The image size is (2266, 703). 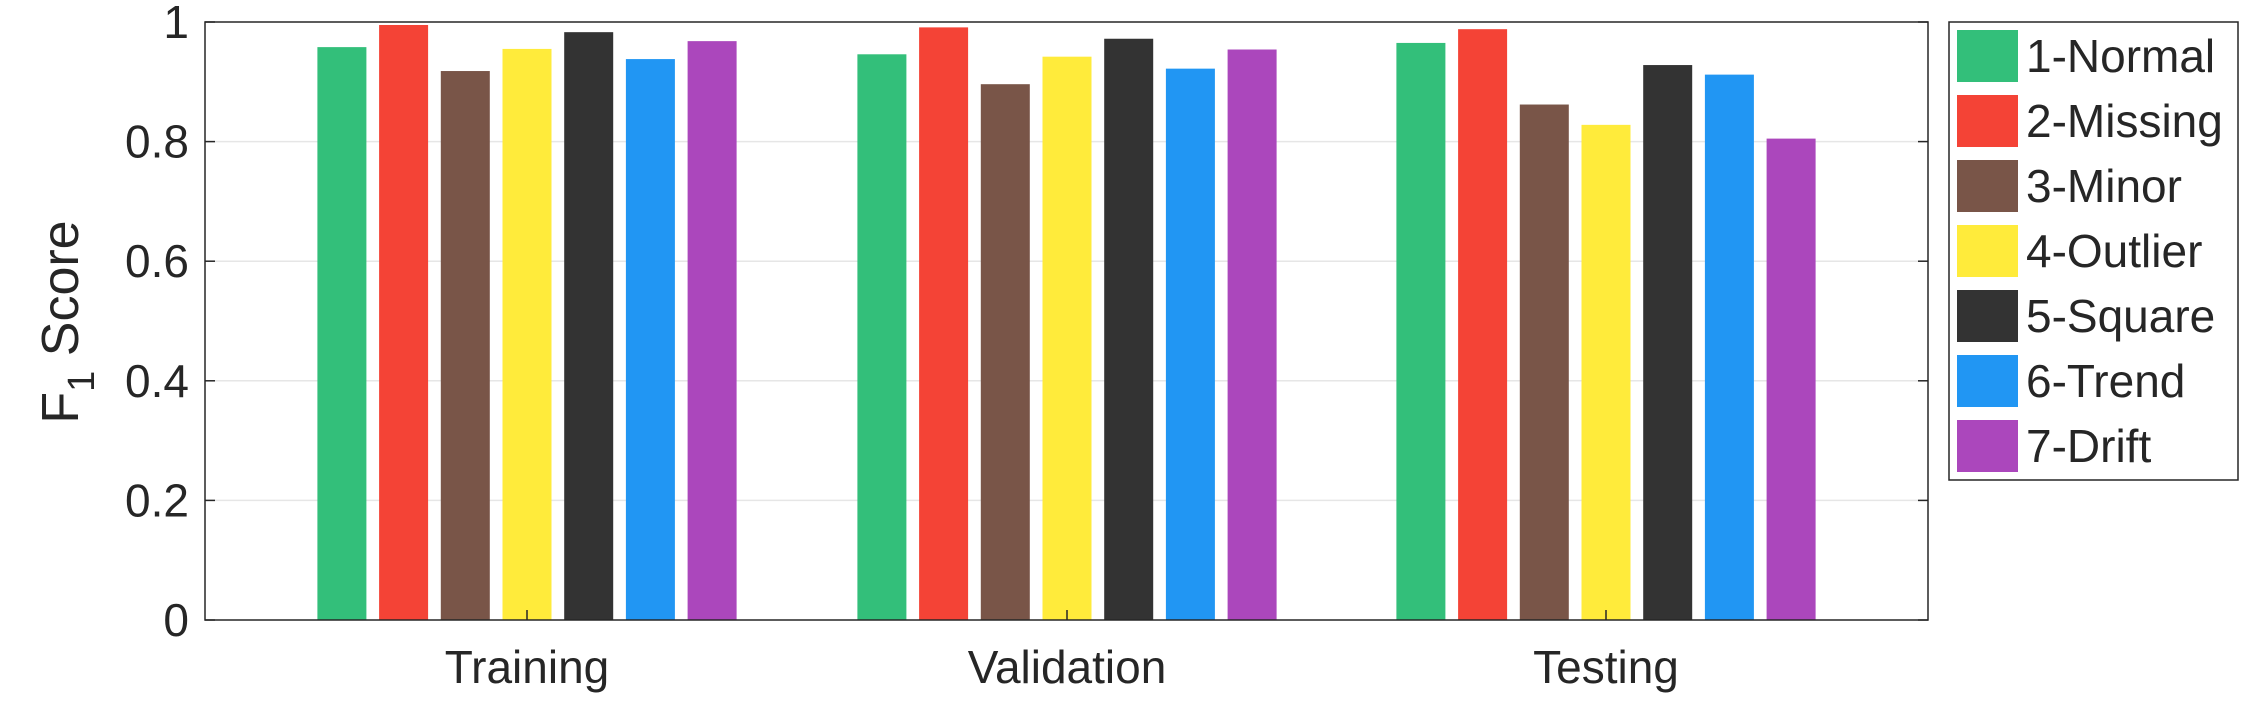 I want to click on legend-label: 4-Outlier, so click(x=2114, y=251).